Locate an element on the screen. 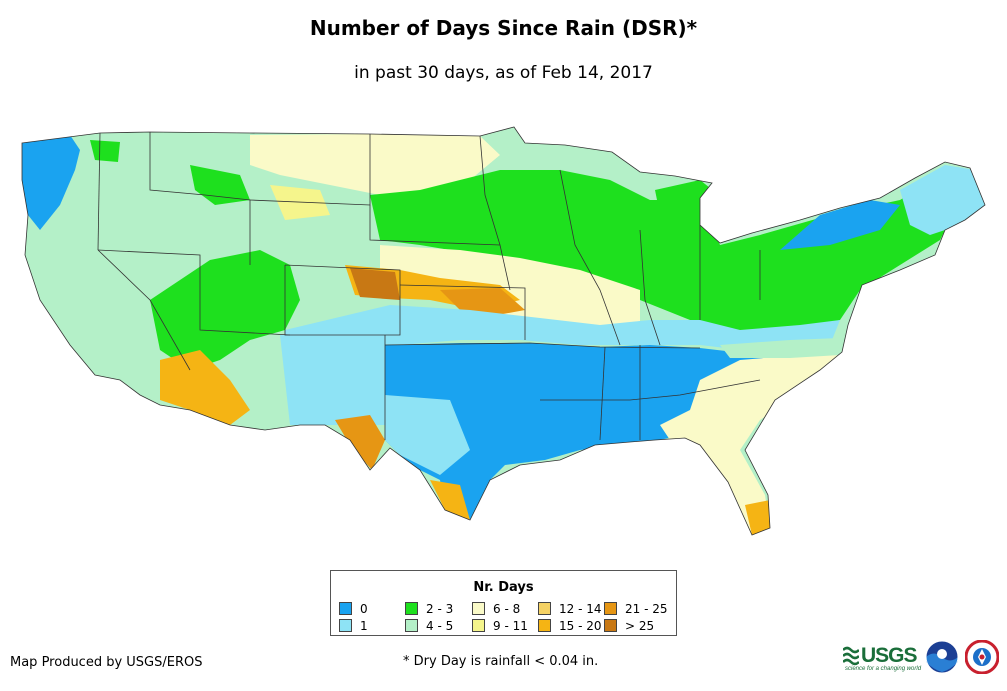  legend-item: 4 - 5 is located at coordinates (429, 626).